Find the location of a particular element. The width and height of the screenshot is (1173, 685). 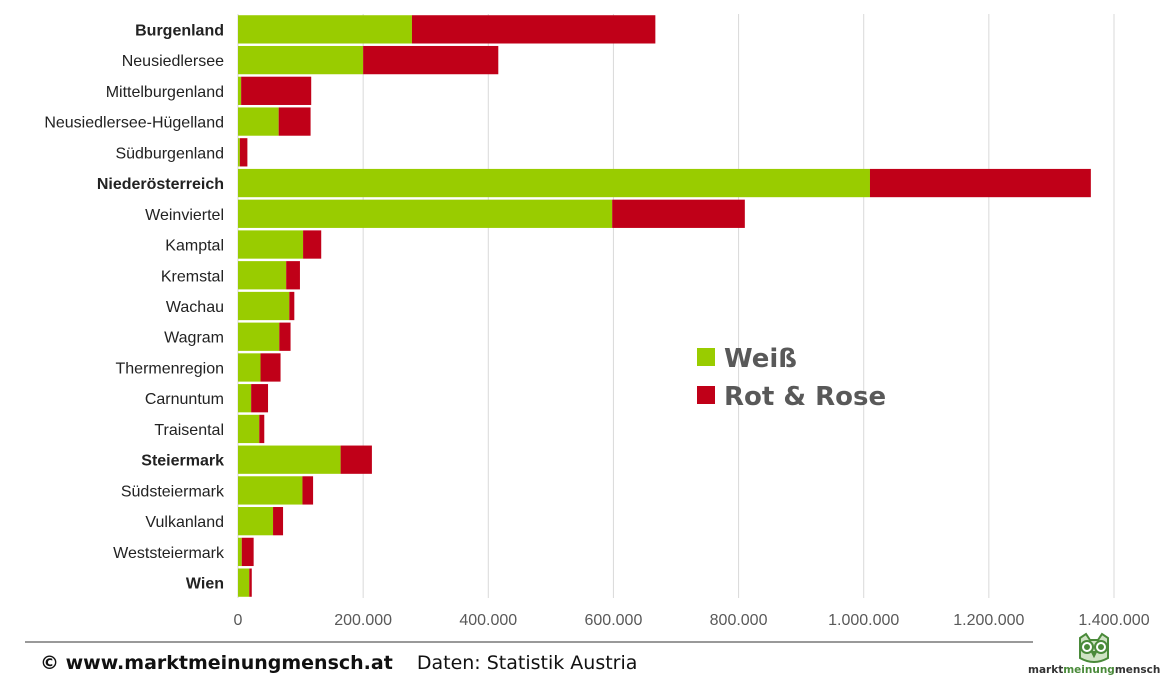

x-tick-label: 400.000 is located at coordinates (488, 620).